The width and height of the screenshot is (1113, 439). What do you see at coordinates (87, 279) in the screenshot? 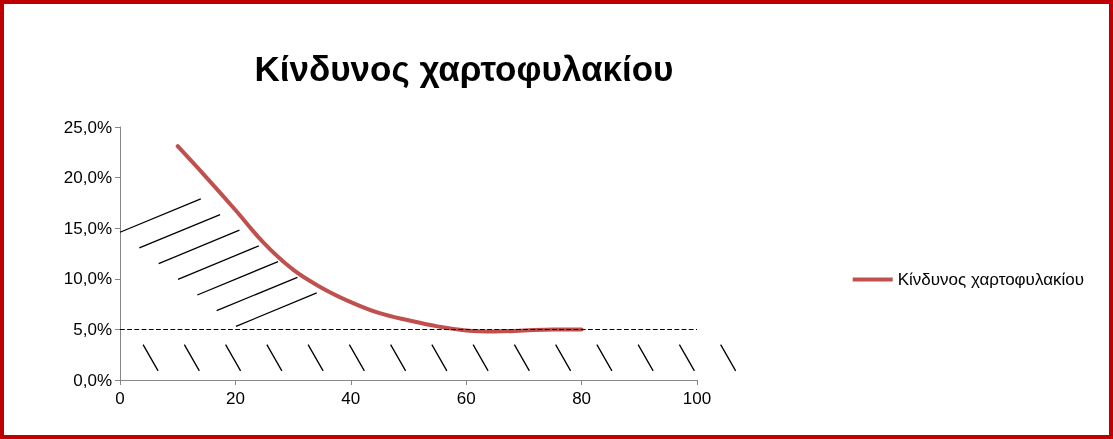
I see `y-tick-label: 10,0%` at bounding box center [87, 279].